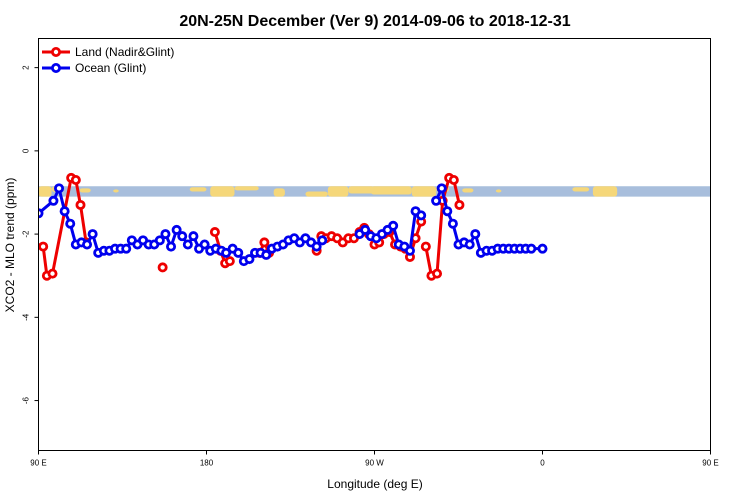  What do you see at coordinates (374, 484) in the screenshot?
I see `x-axis-label: Longitude (deg E)` at bounding box center [374, 484].